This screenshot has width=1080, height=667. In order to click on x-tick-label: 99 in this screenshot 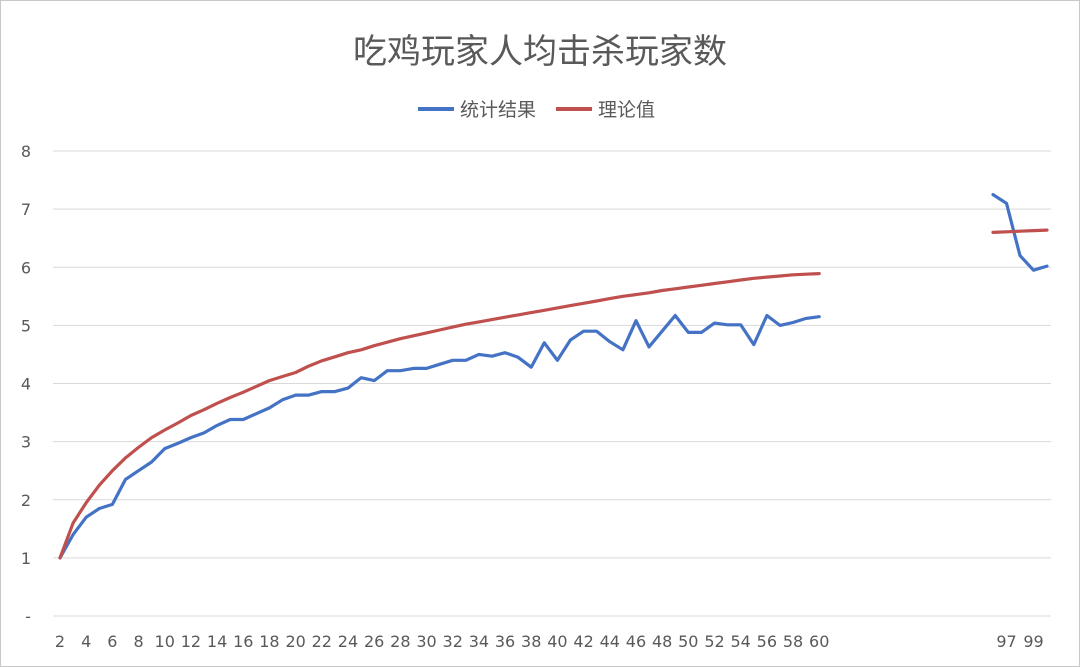, I will do `click(1033, 641)`.